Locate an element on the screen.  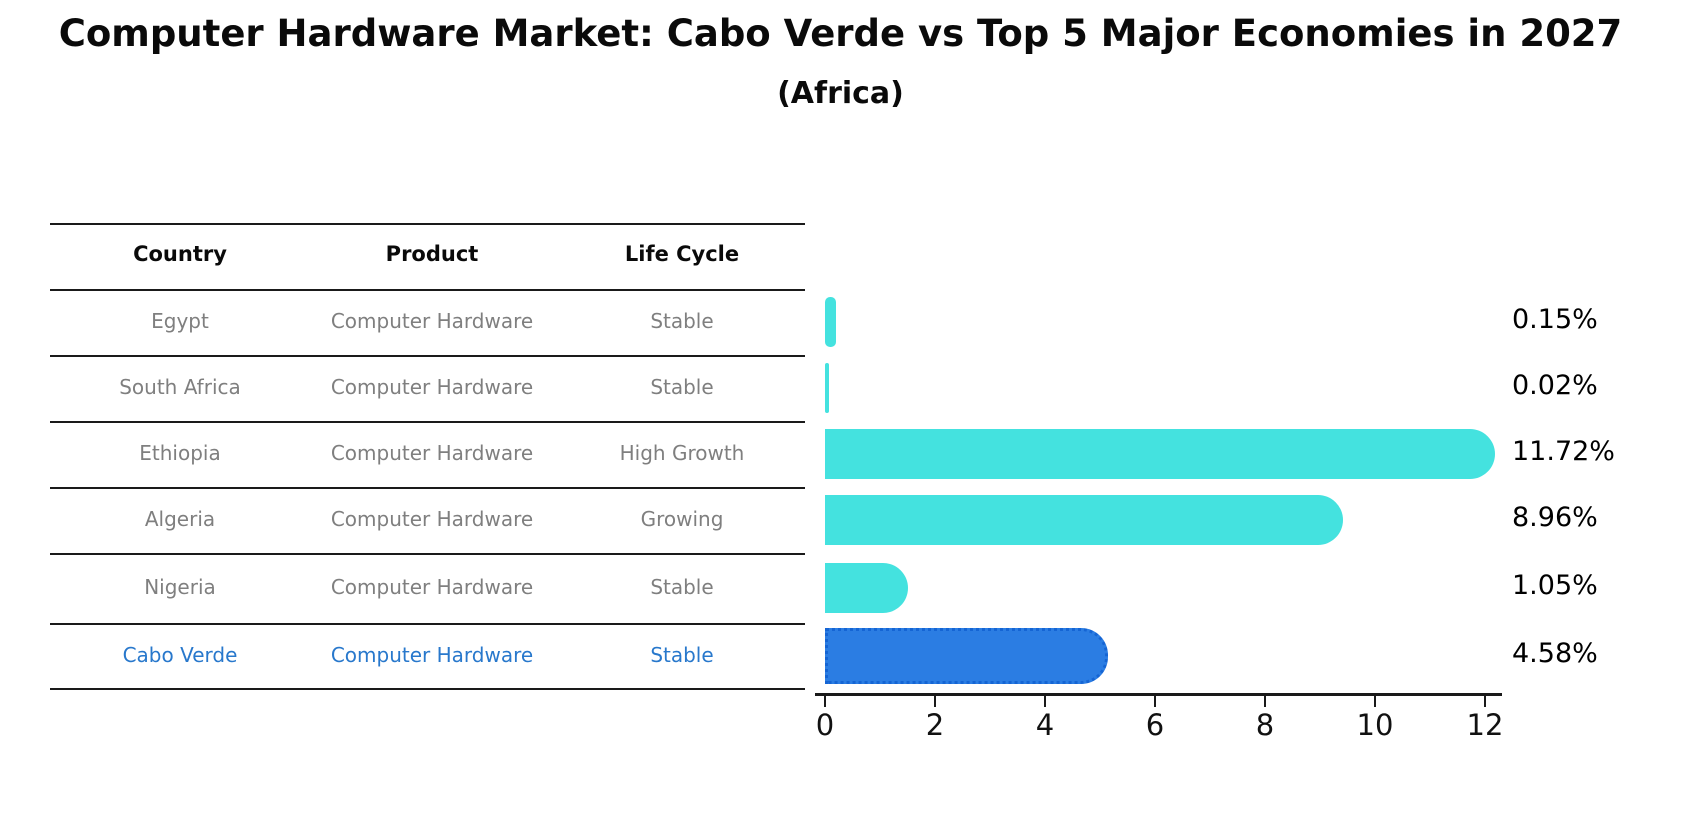
bar-algeria is located at coordinates (1084, 520).